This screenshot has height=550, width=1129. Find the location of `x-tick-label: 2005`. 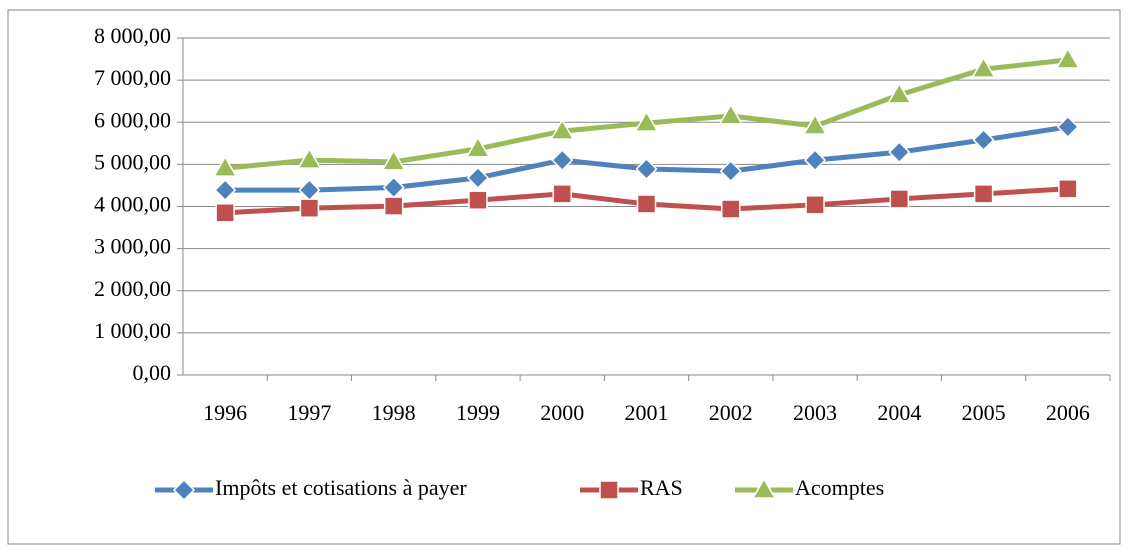

x-tick-label: 2005 is located at coordinates (984, 412).